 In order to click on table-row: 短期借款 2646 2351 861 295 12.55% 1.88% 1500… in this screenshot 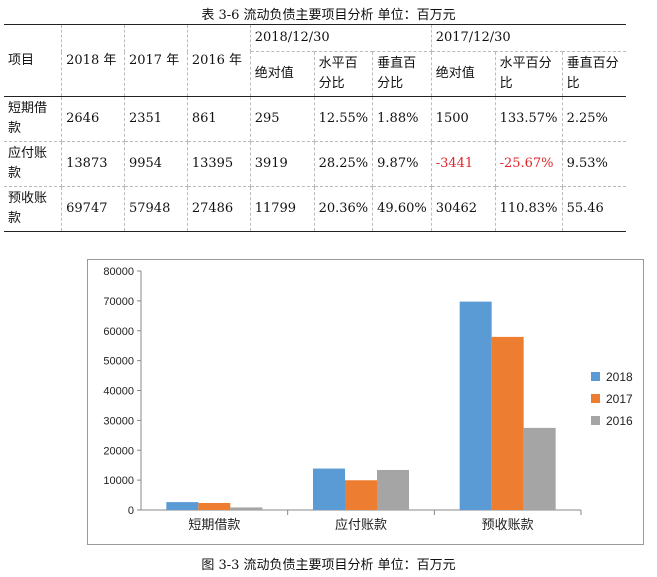, I will do `click(315, 119)`.